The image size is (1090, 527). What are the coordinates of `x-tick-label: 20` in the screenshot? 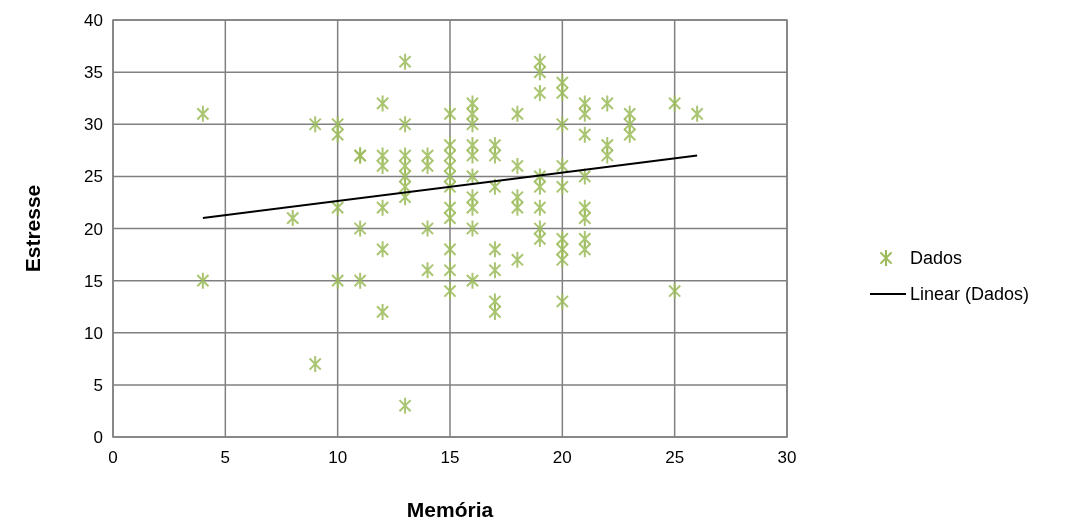 It's located at (562, 457).